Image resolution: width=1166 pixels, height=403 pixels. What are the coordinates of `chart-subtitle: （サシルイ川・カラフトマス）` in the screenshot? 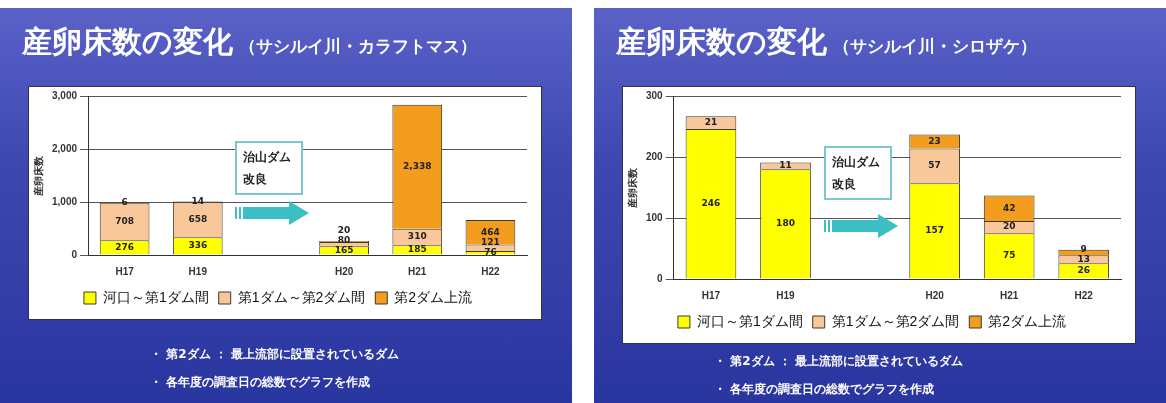 It's located at (357, 46).